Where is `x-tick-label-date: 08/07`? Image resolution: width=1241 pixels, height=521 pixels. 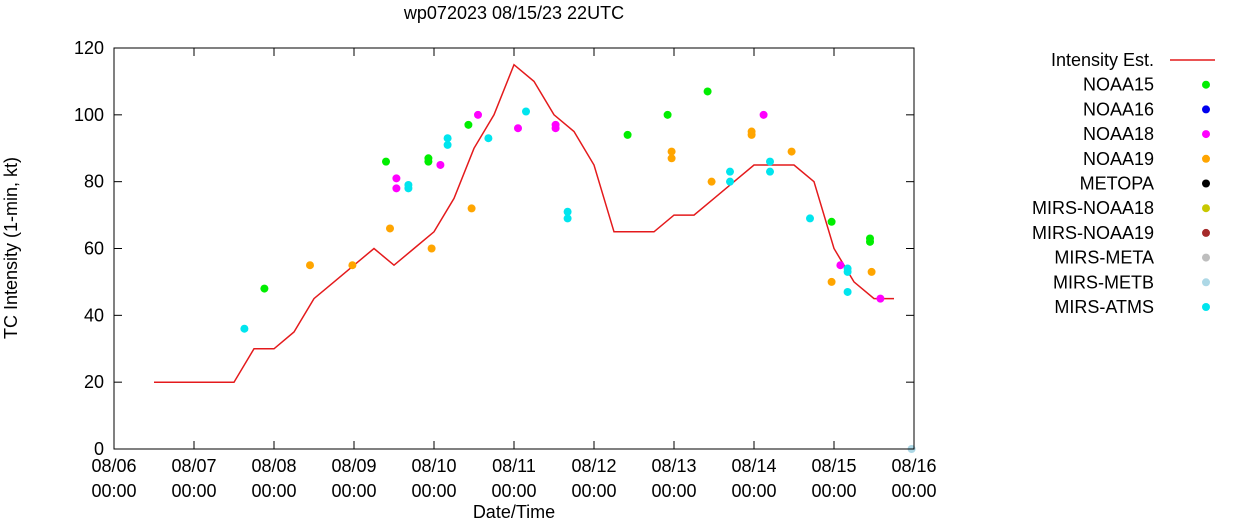 x-tick-label-date: 08/07 is located at coordinates (193, 466).